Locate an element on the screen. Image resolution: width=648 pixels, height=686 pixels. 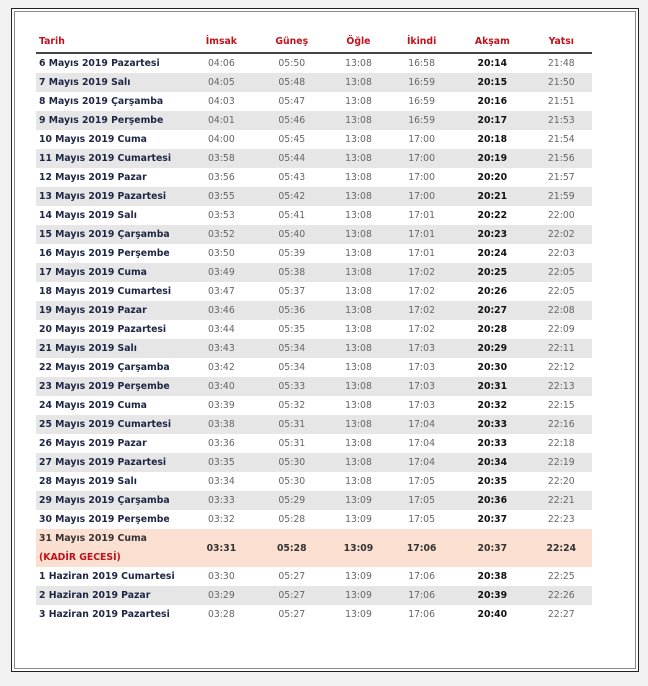
gunes-cell: 05:28 is located at coordinates (292, 519).